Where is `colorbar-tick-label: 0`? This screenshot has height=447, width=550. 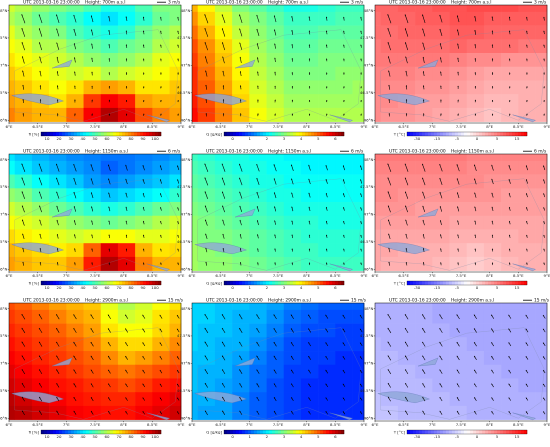 colorbar-tick-label: 0 is located at coordinates (477, 138).